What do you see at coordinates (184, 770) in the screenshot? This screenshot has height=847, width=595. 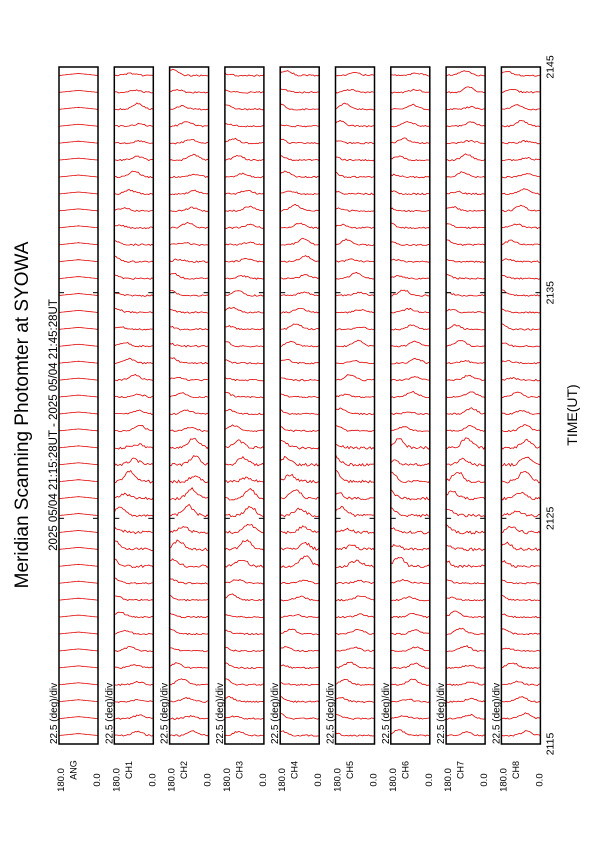 I see `channel-label: CH2` at bounding box center [184, 770].